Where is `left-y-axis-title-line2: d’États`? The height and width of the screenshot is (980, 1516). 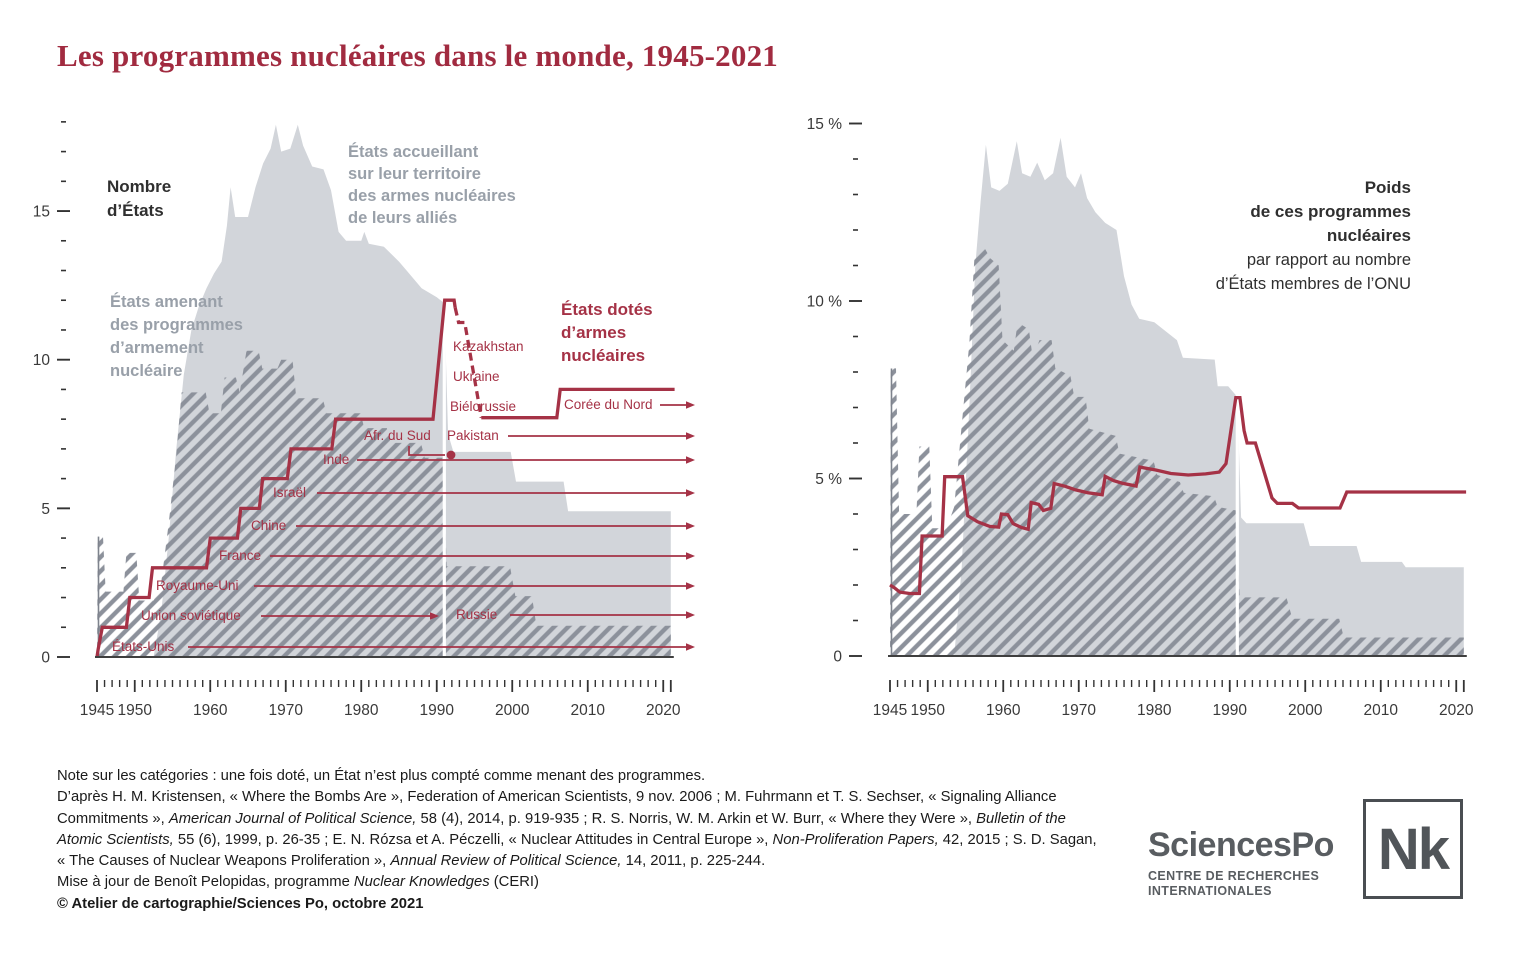
left-y-axis-title-line2: d’États is located at coordinates (135, 210).